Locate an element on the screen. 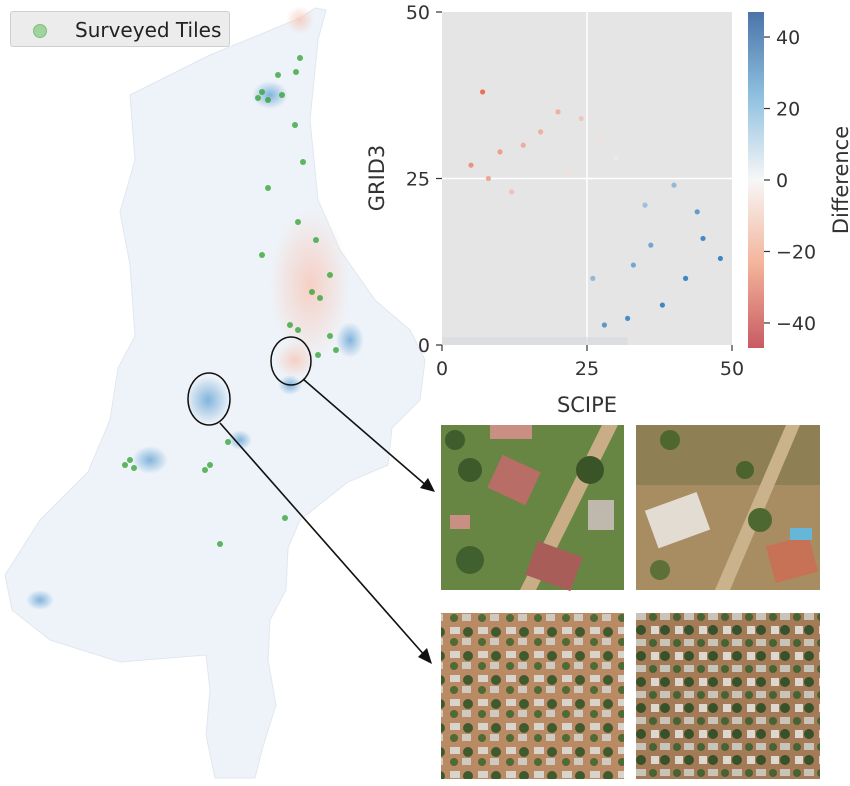 This screenshot has width=850, height=786. map-legend: Surveyed Tiles is located at coordinates (120, 29).